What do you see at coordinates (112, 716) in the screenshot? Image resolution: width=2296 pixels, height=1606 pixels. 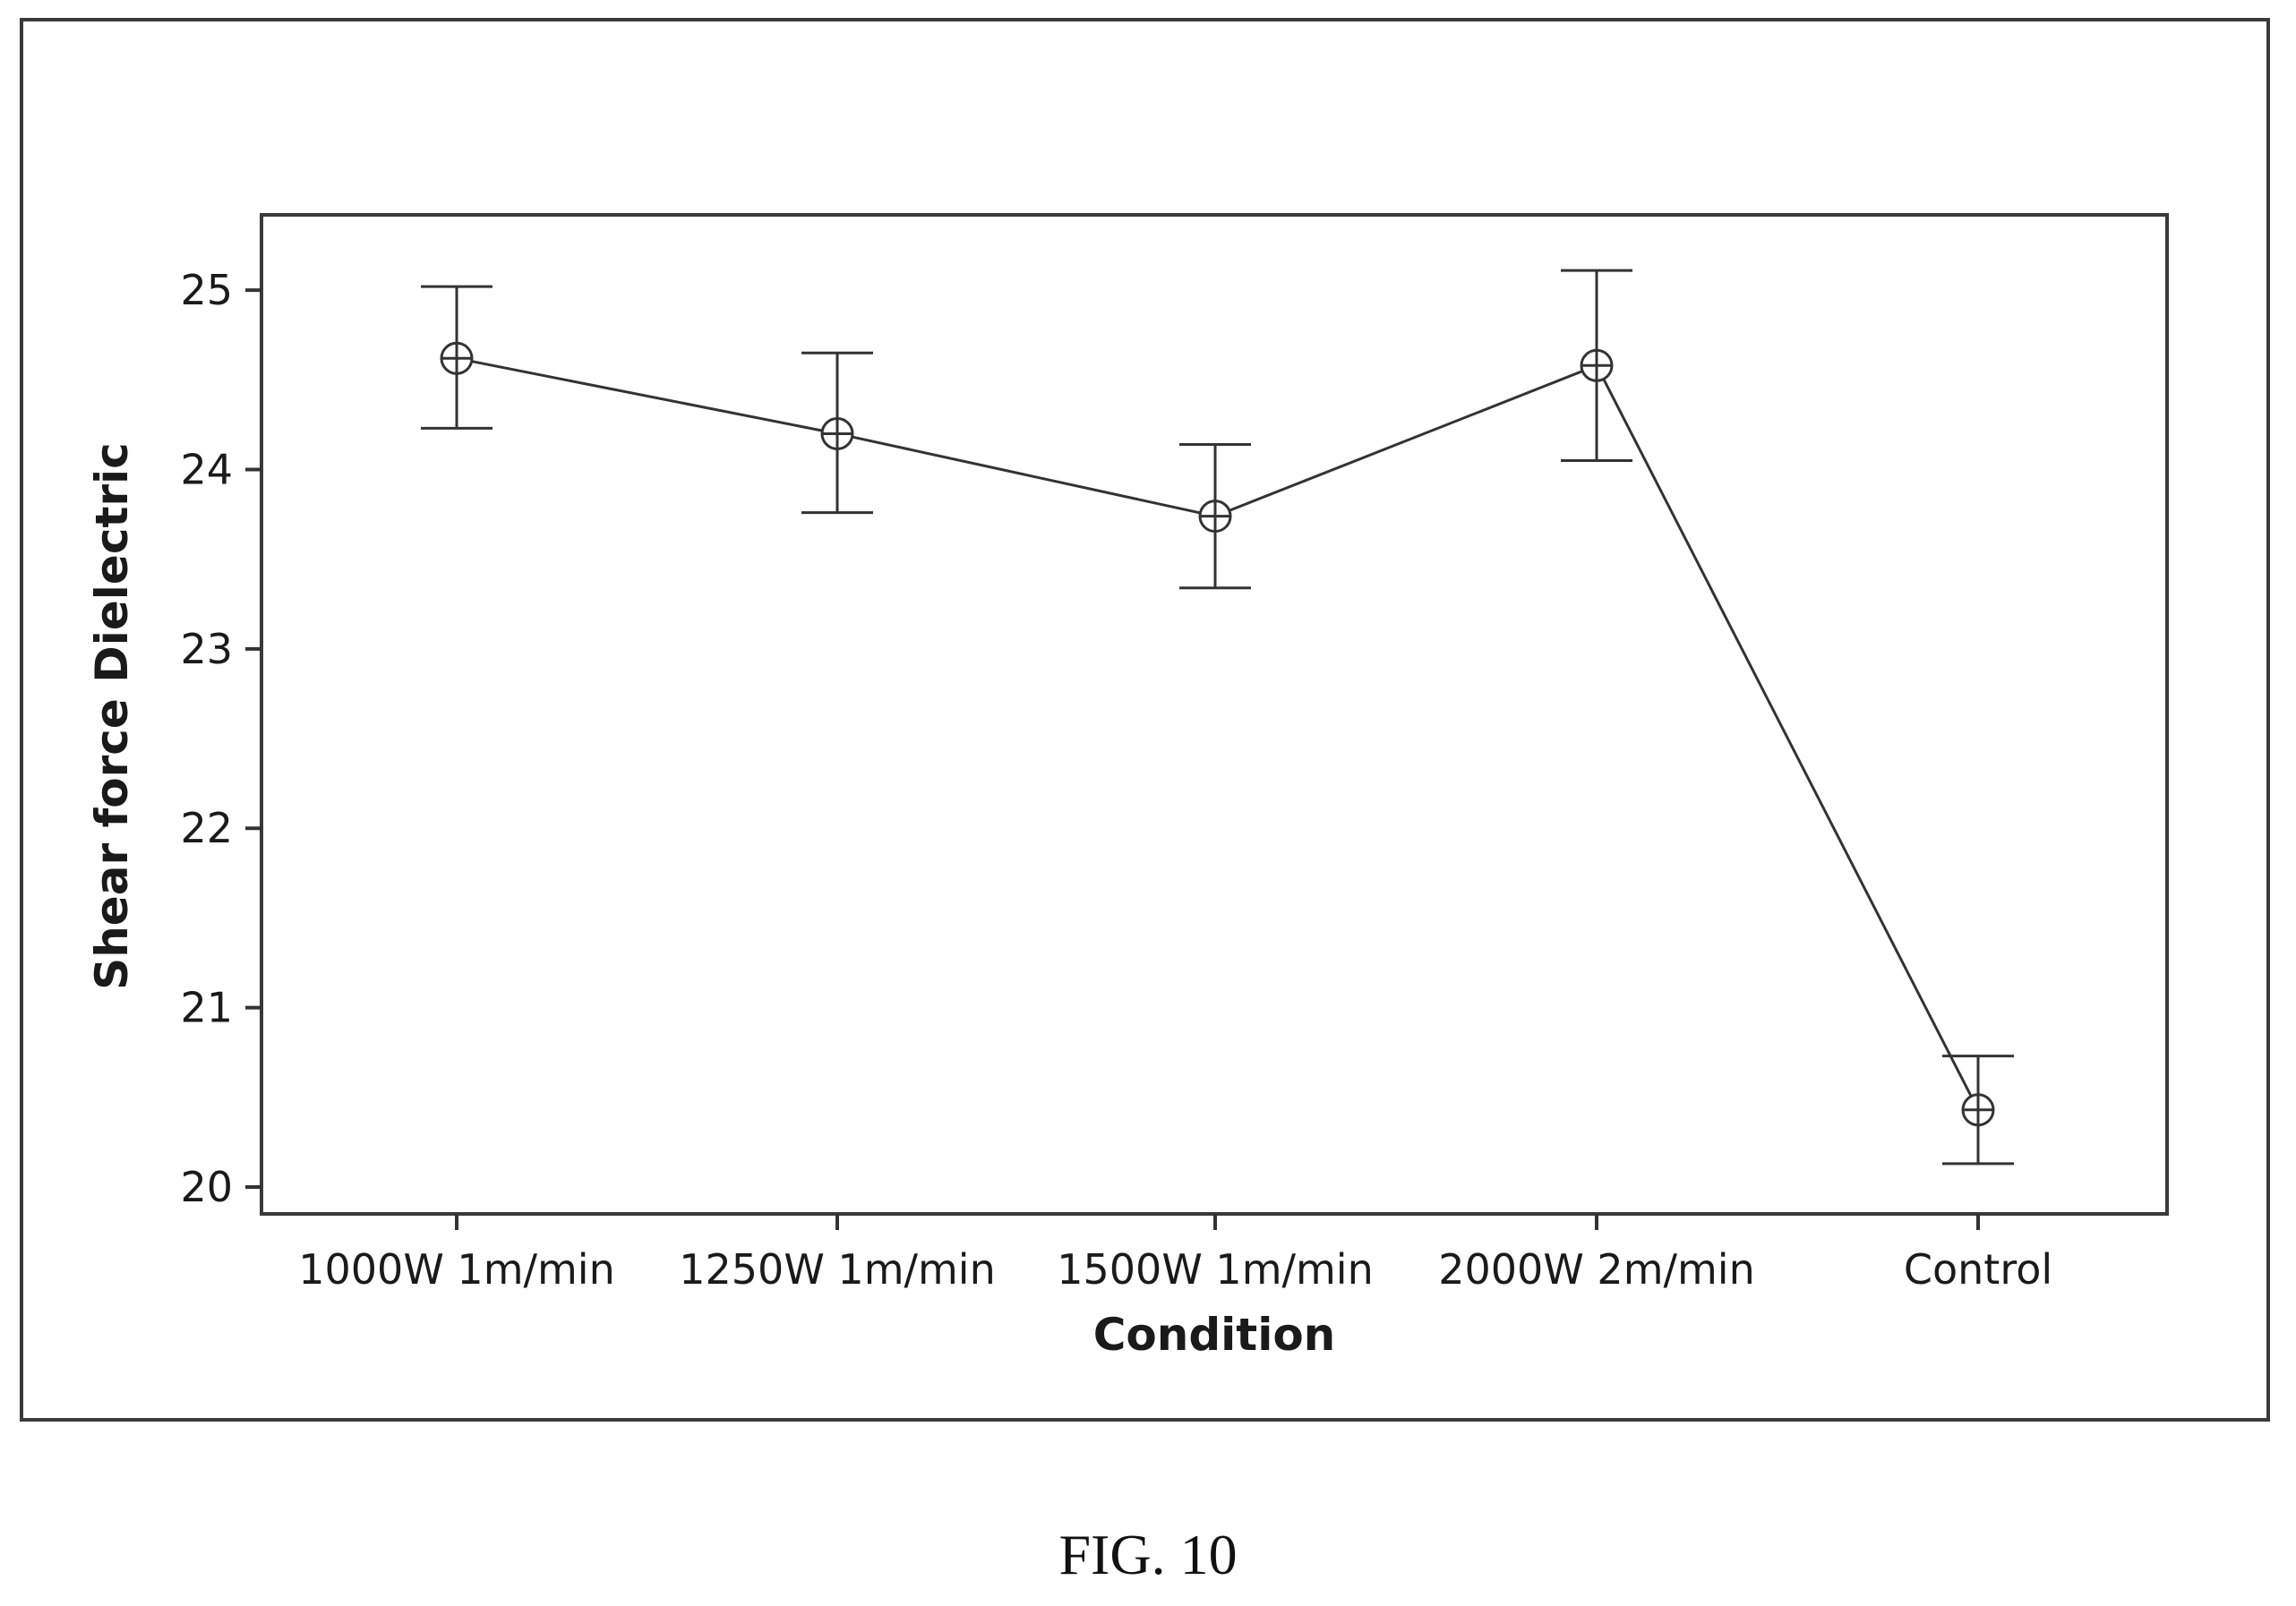 I see `y-axis-title: Shear force Dielectric` at bounding box center [112, 716].